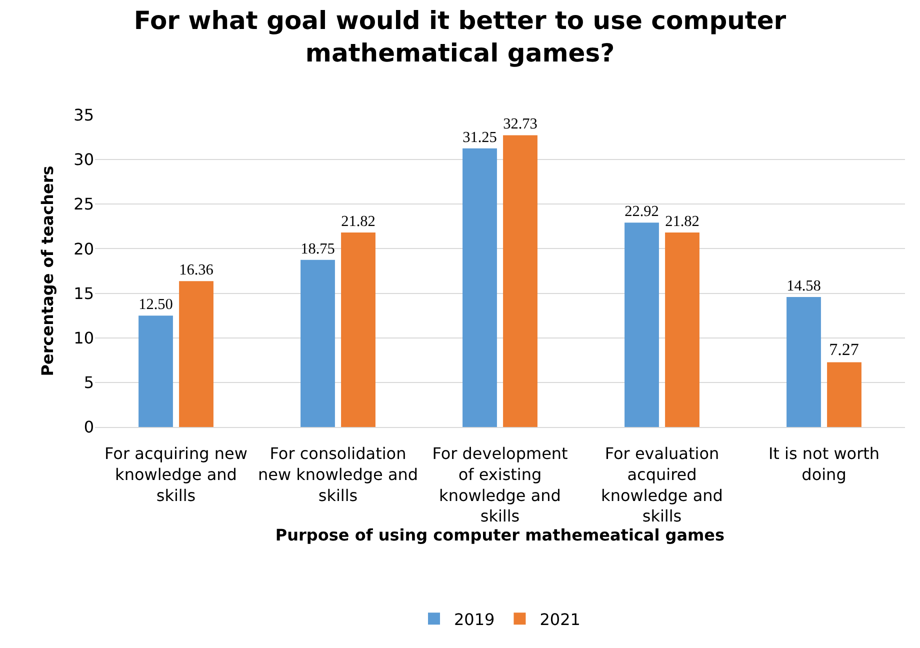  What do you see at coordinates (460, 37) in the screenshot?
I see `chart-title: For what goal would it better to use computer mathematical games?` at bounding box center [460, 37].